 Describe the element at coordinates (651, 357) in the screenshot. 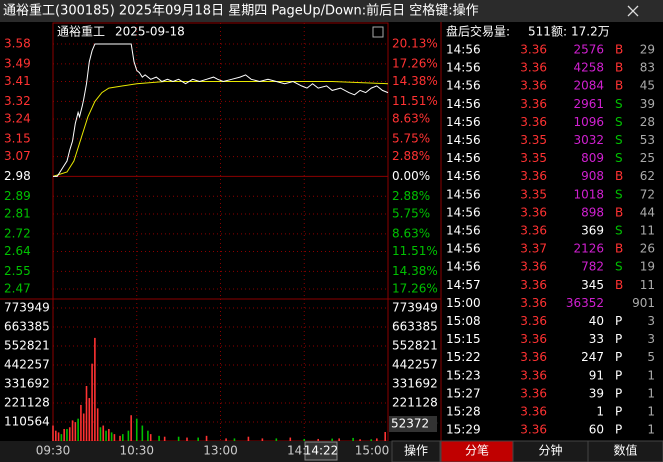

I see `tick-count: 5` at that location.